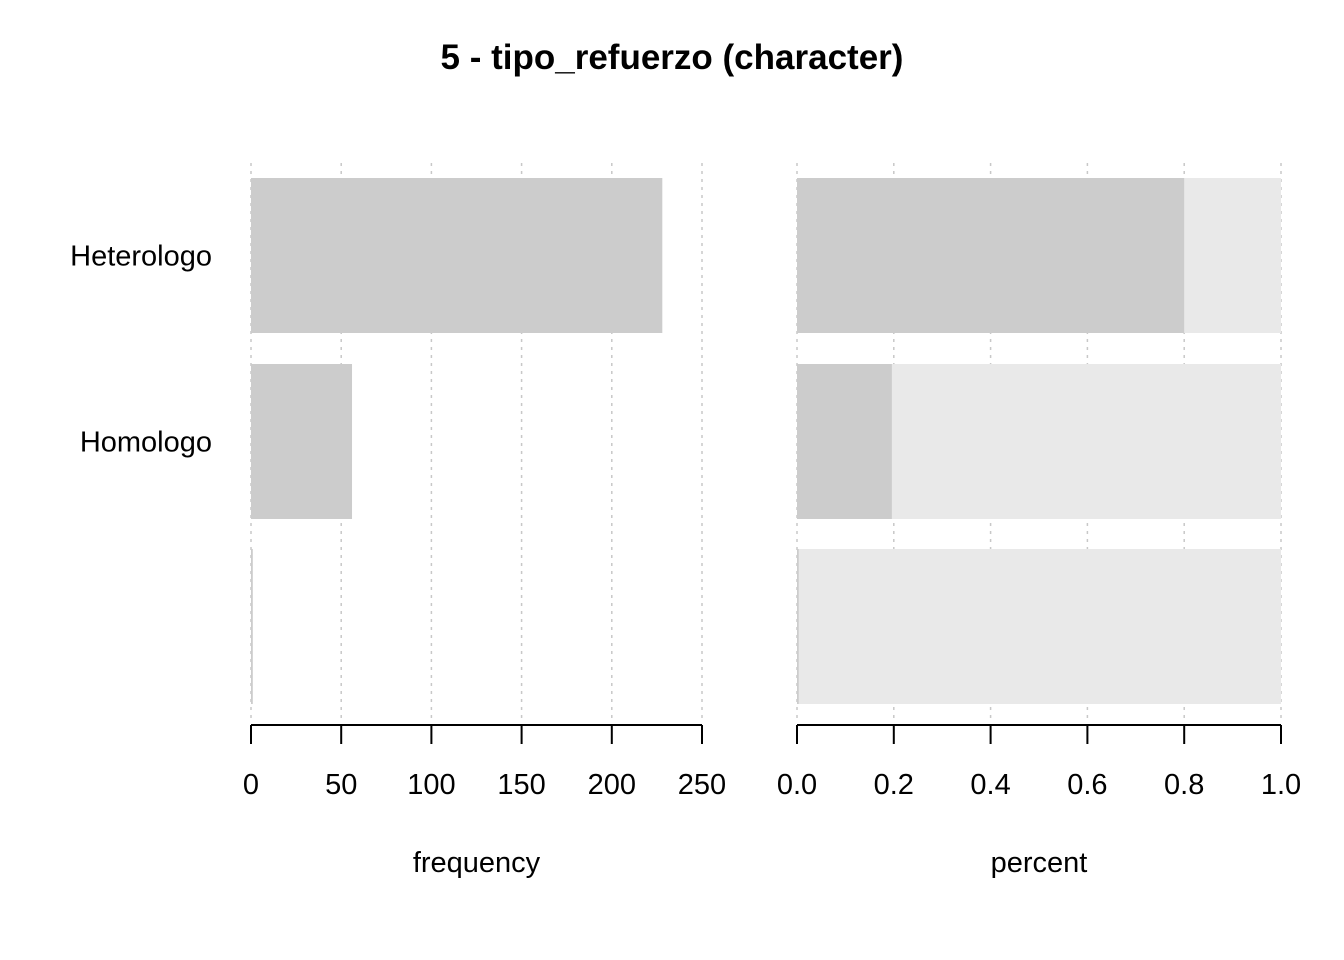 The height and width of the screenshot is (960, 1344). What do you see at coordinates (1184, 785) in the screenshot?
I see `x-tick-label: 0.8` at bounding box center [1184, 785].